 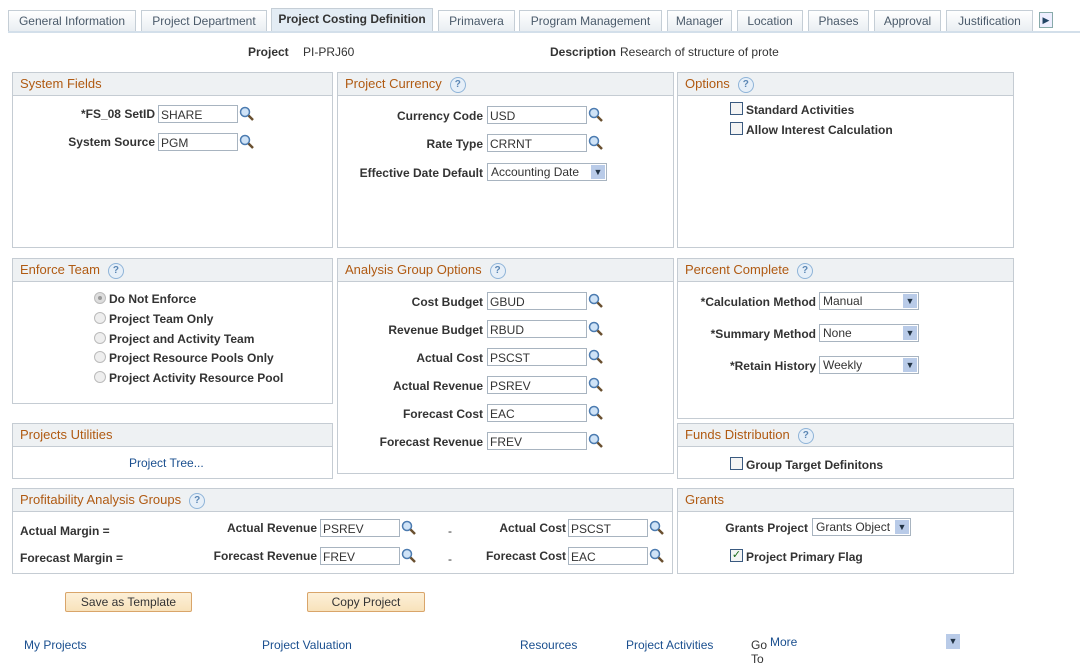 I want to click on tab-justification: Justification, so click(x=989, y=20).